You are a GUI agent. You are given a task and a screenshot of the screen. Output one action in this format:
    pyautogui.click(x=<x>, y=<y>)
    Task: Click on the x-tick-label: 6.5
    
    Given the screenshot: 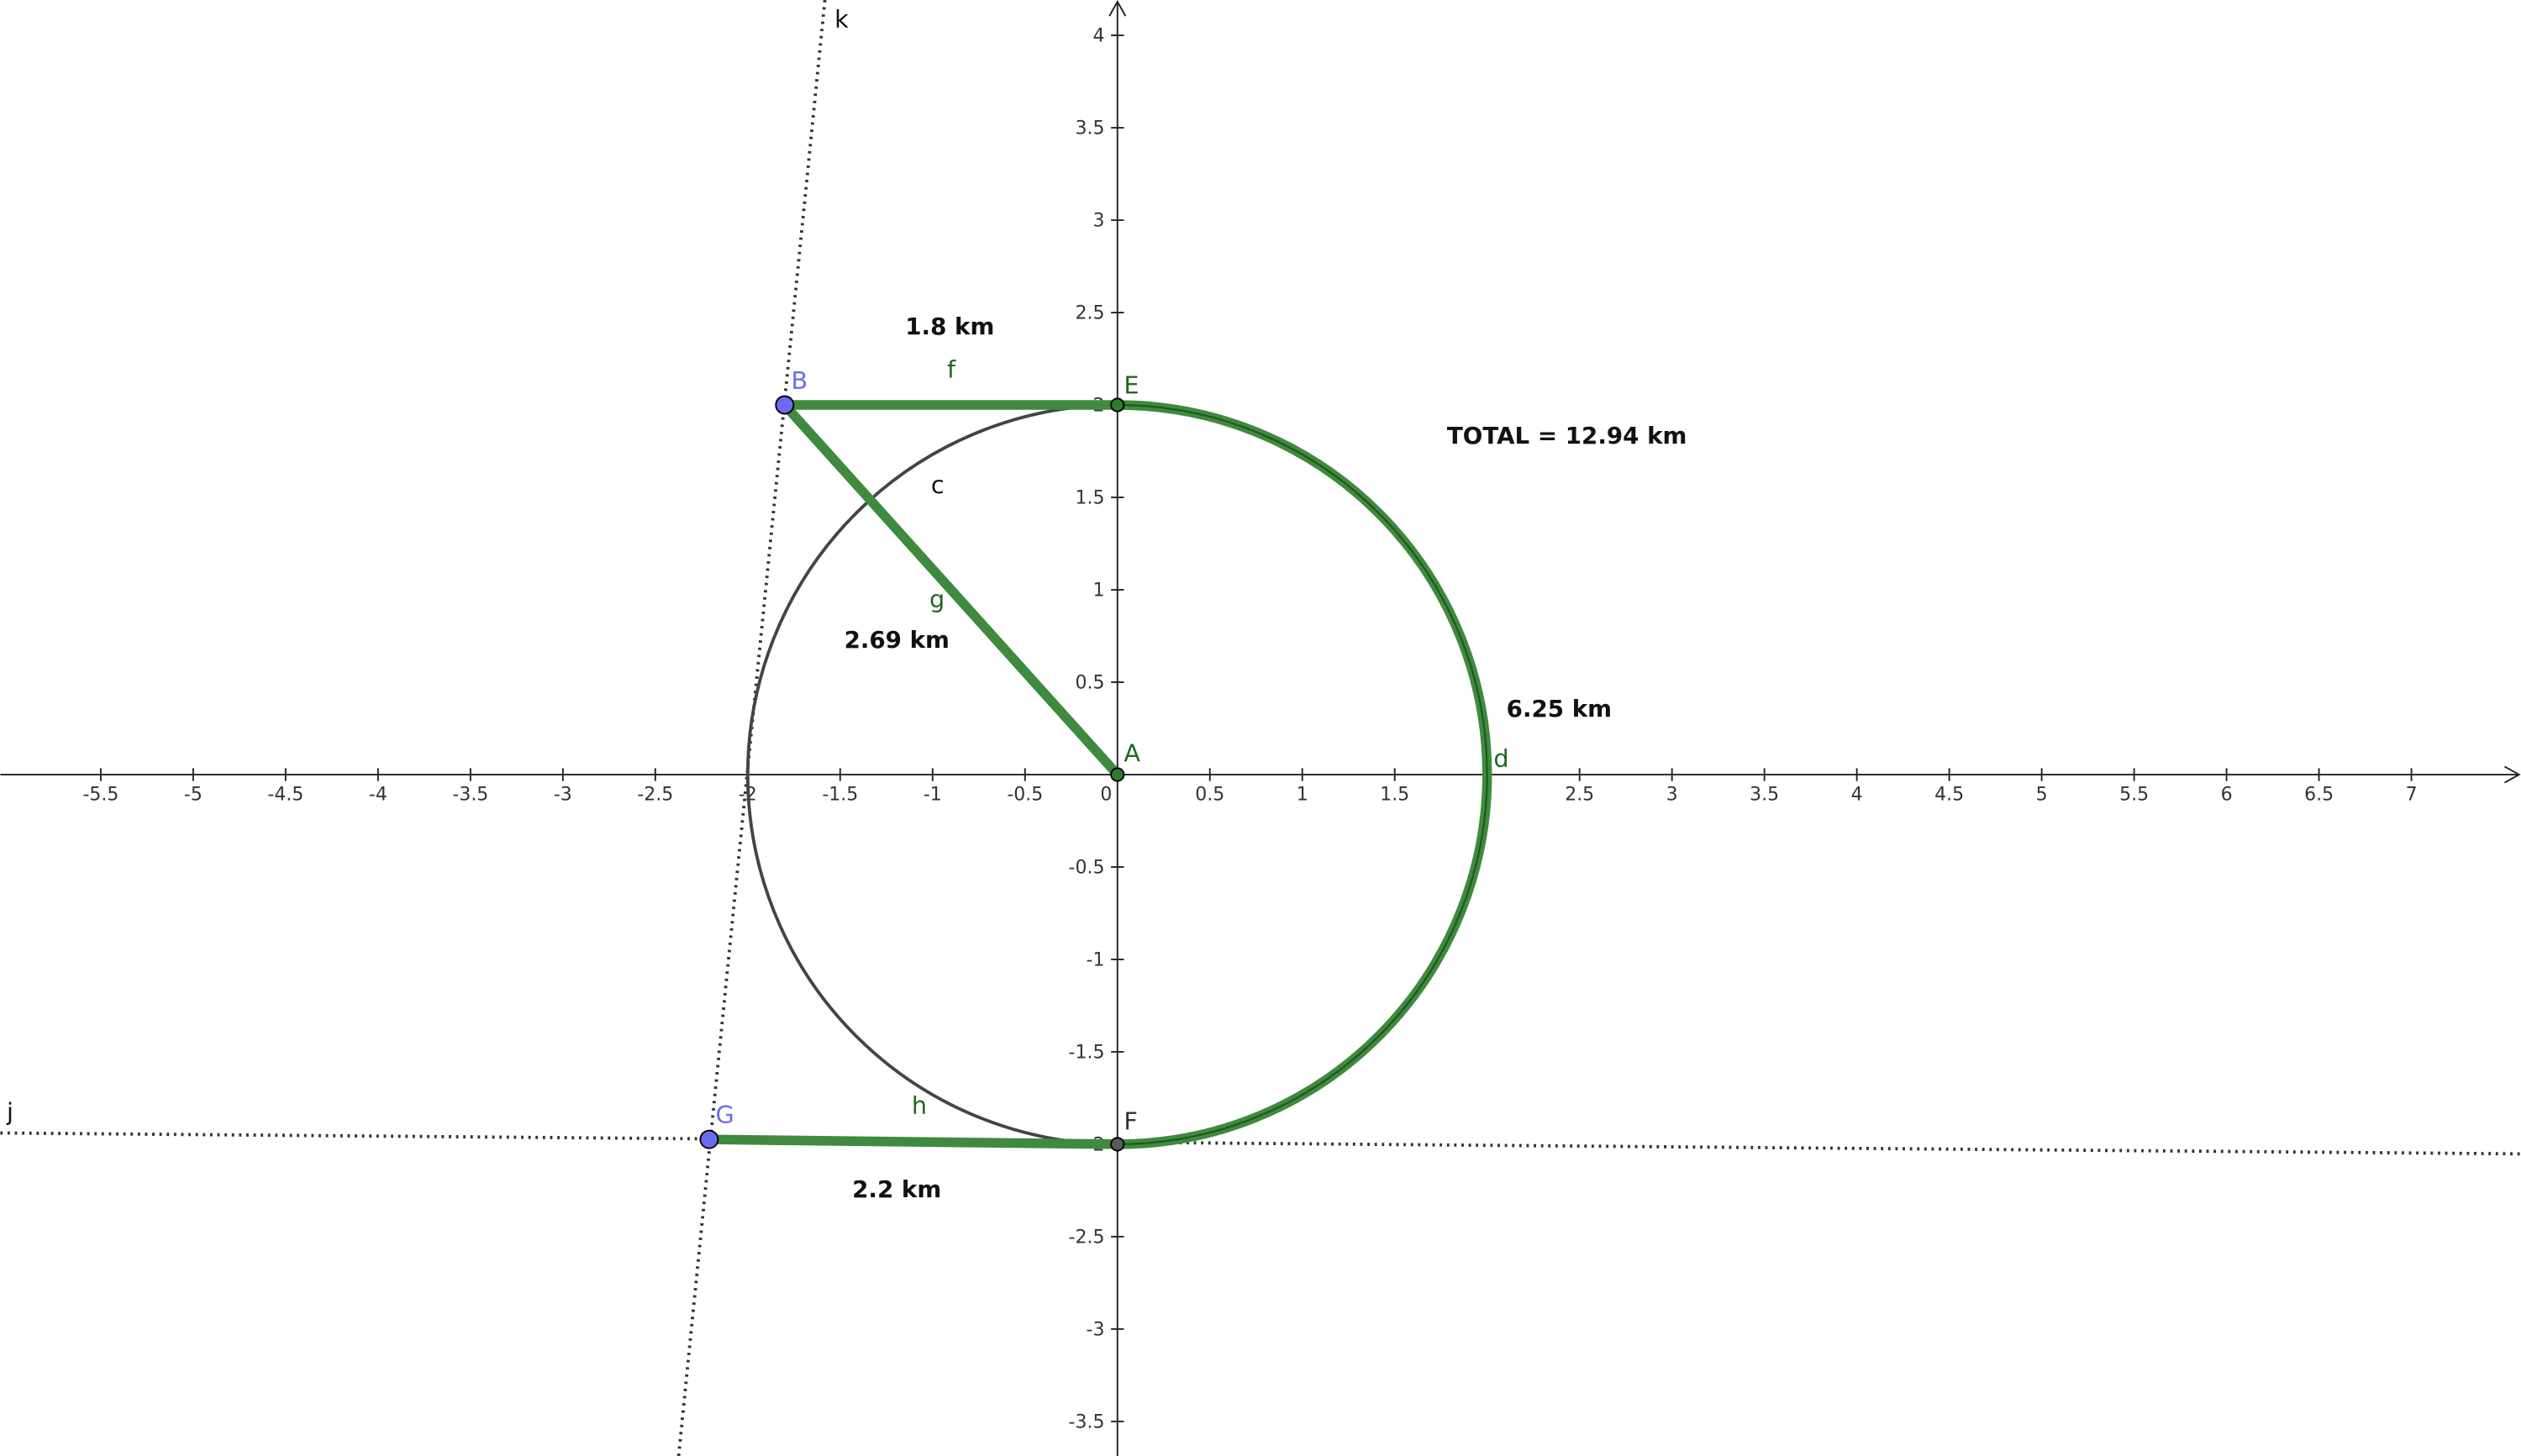 What is the action you would take?
    pyautogui.click(x=2319, y=796)
    